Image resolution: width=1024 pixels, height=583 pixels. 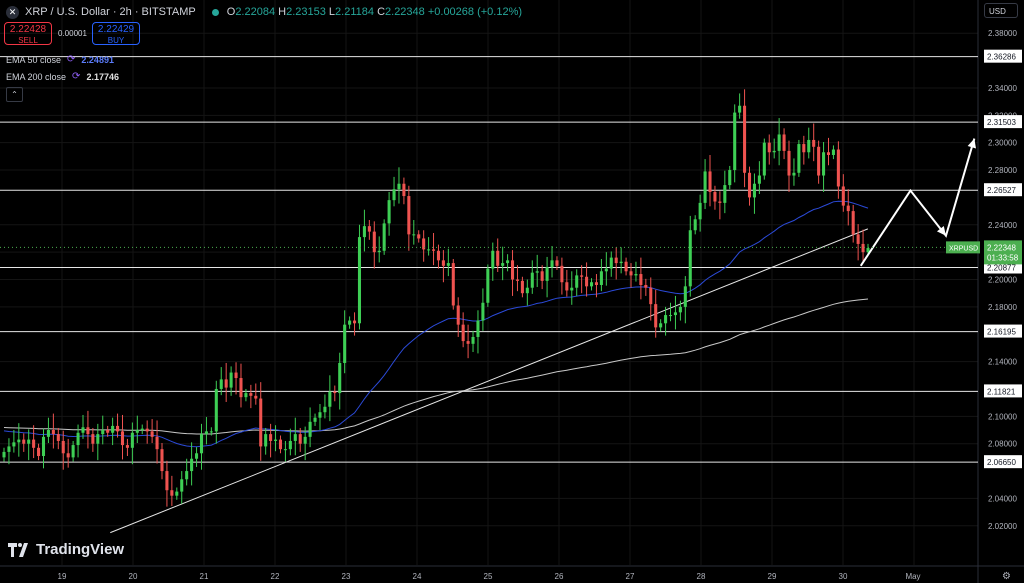 What do you see at coordinates (489, 576) in the screenshot?
I see `time-axis: 19 20 21 22 23 24 25 26 27 28 29 30 May` at bounding box center [489, 576].